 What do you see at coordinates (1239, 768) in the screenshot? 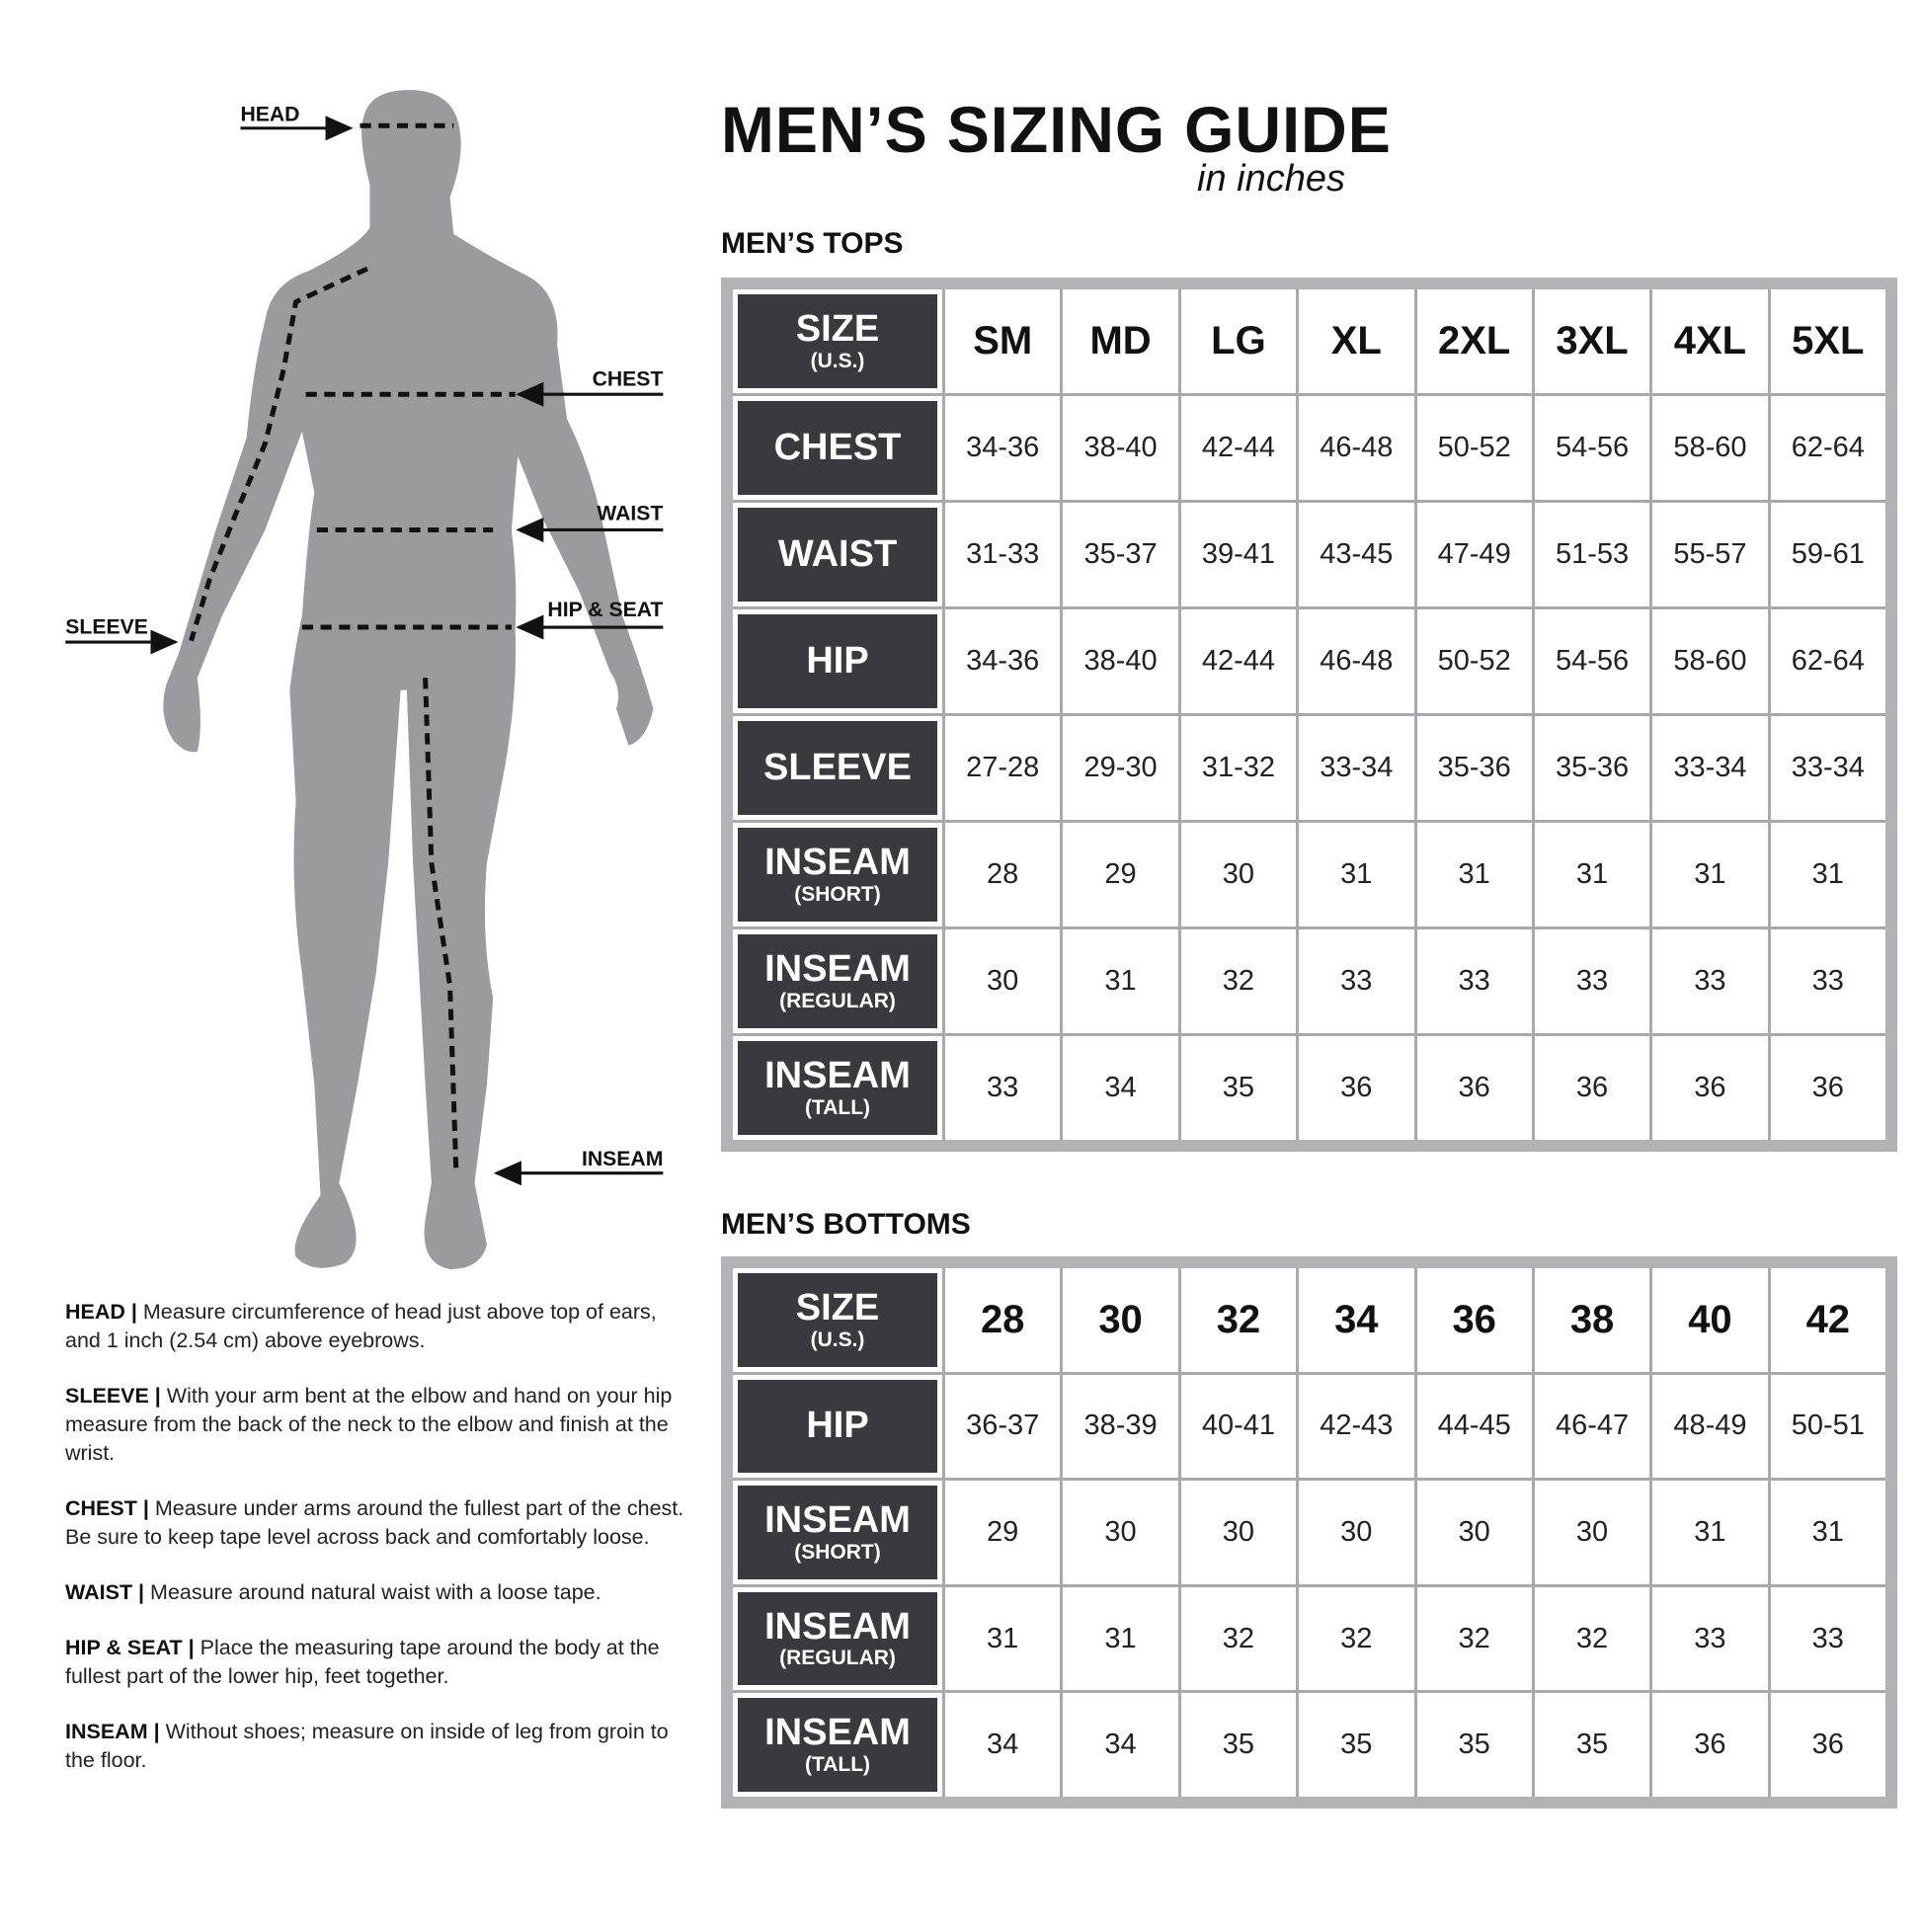
I see `table-cell: 31-32` at bounding box center [1239, 768].